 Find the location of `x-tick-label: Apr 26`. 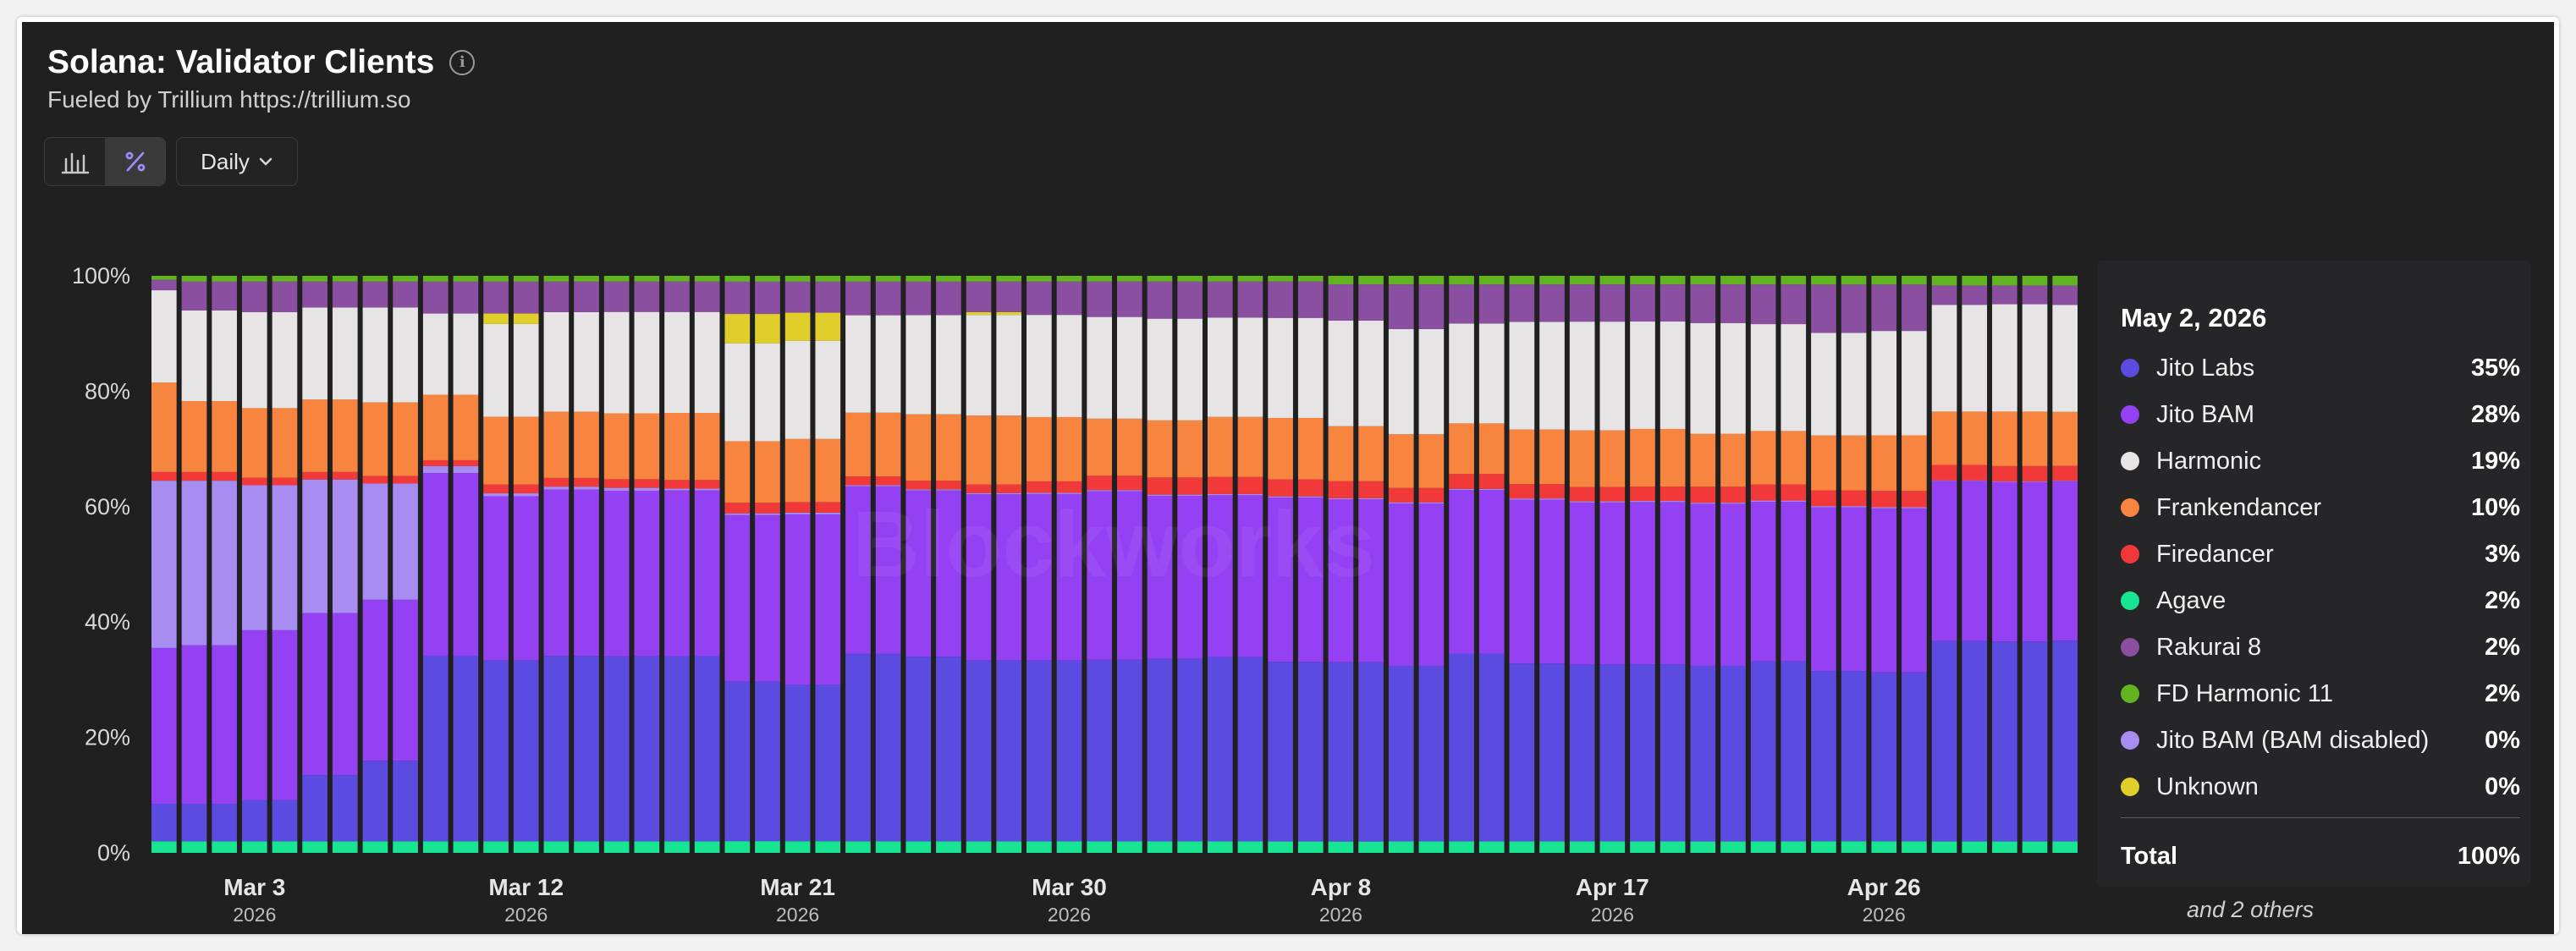

x-tick-label: Apr 26 is located at coordinates (1884, 887).